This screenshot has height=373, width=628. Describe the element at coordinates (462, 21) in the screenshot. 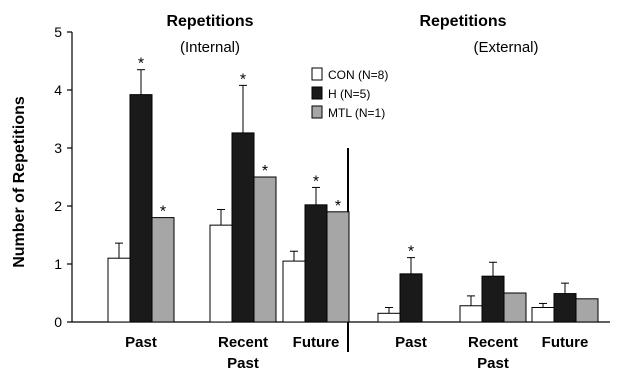

I see `panel-title-2: Repetitions` at that location.